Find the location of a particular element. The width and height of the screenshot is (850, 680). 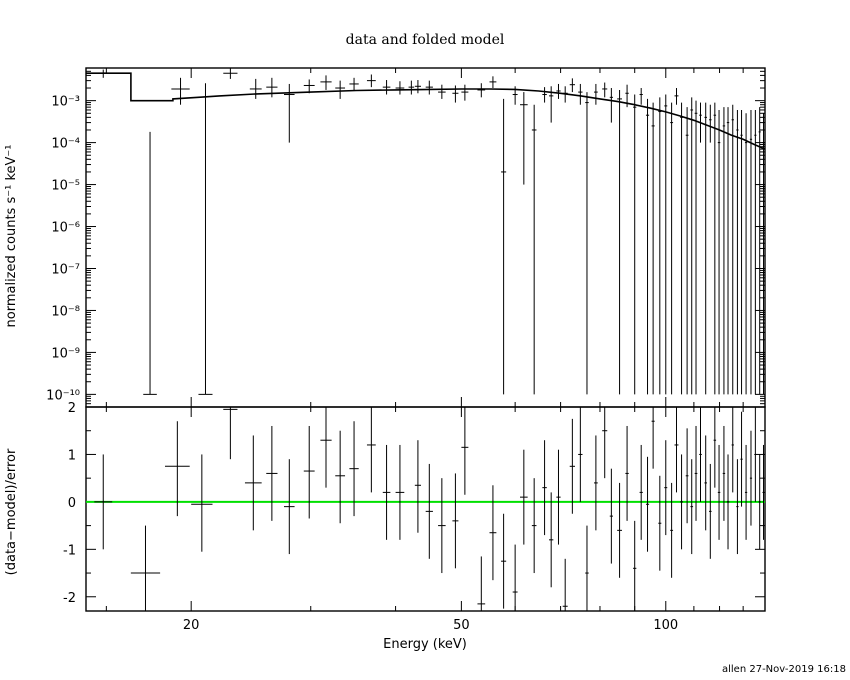

model-curve is located at coordinates (426, 111).